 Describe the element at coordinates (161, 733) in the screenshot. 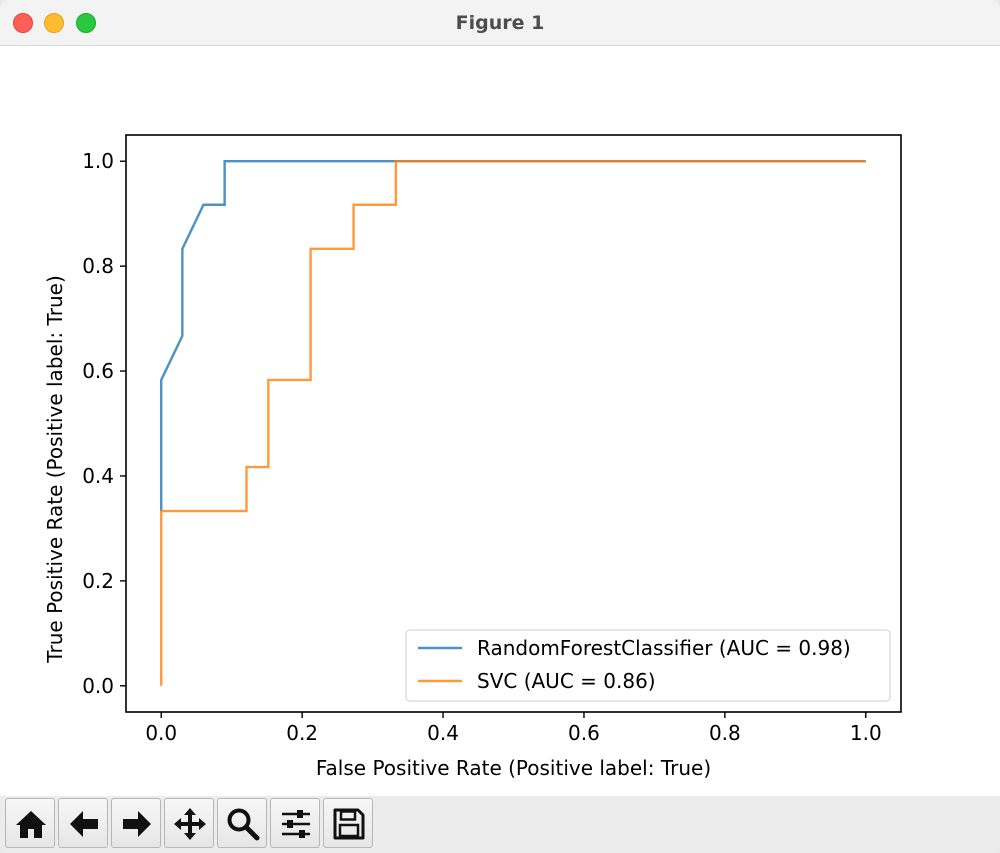

I see `x-tick-label: 0.0` at that location.